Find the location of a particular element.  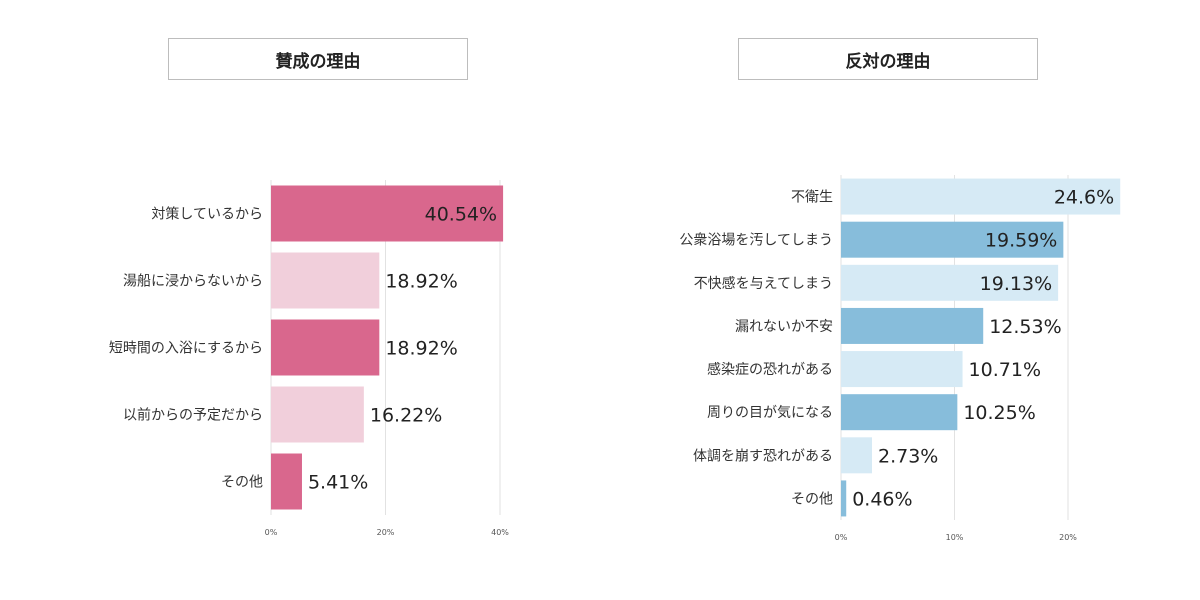

right-data-label: 19.13% is located at coordinates (1016, 284).